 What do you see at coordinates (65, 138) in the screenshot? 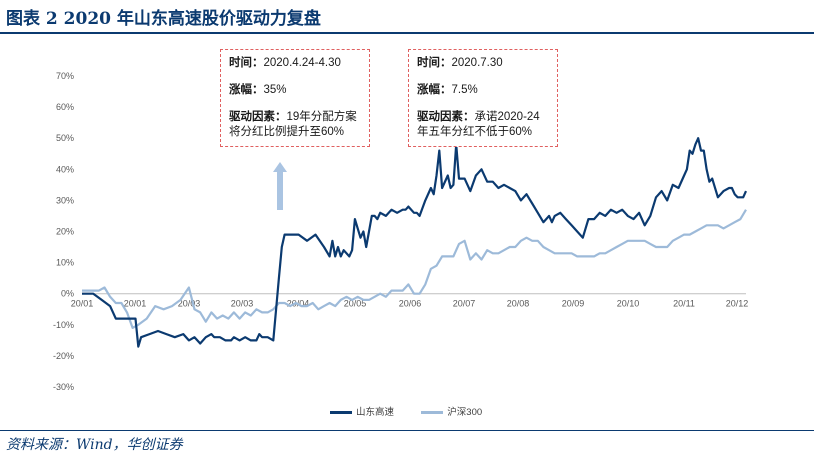
I see `y-tick-label: 50%` at bounding box center [65, 138].